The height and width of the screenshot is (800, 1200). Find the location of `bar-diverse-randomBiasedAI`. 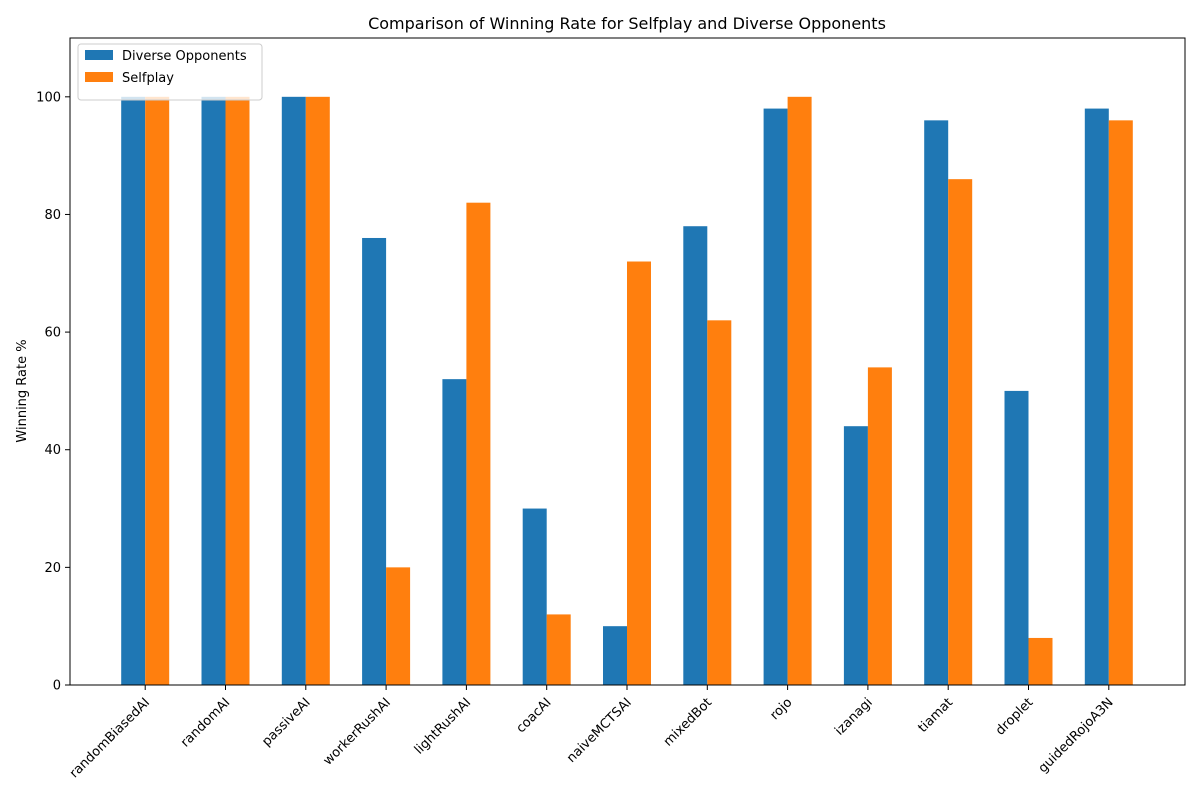

bar-diverse-randomBiasedAI is located at coordinates (133, 390).